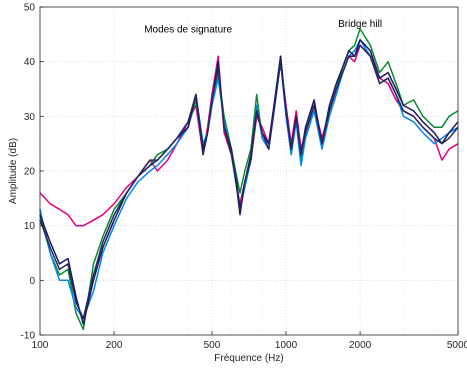 The image size is (467, 368). Describe the element at coordinates (30, 172) in the screenshot. I see `y-tick-label: 20` at that location.